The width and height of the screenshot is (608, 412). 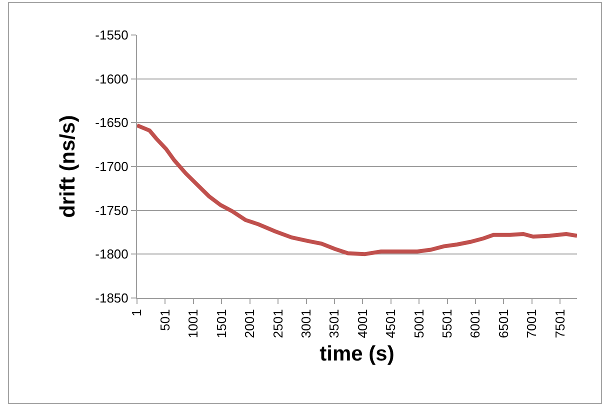 What do you see at coordinates (111, 298) in the screenshot?
I see `y-tick-label: -1850` at bounding box center [111, 298].